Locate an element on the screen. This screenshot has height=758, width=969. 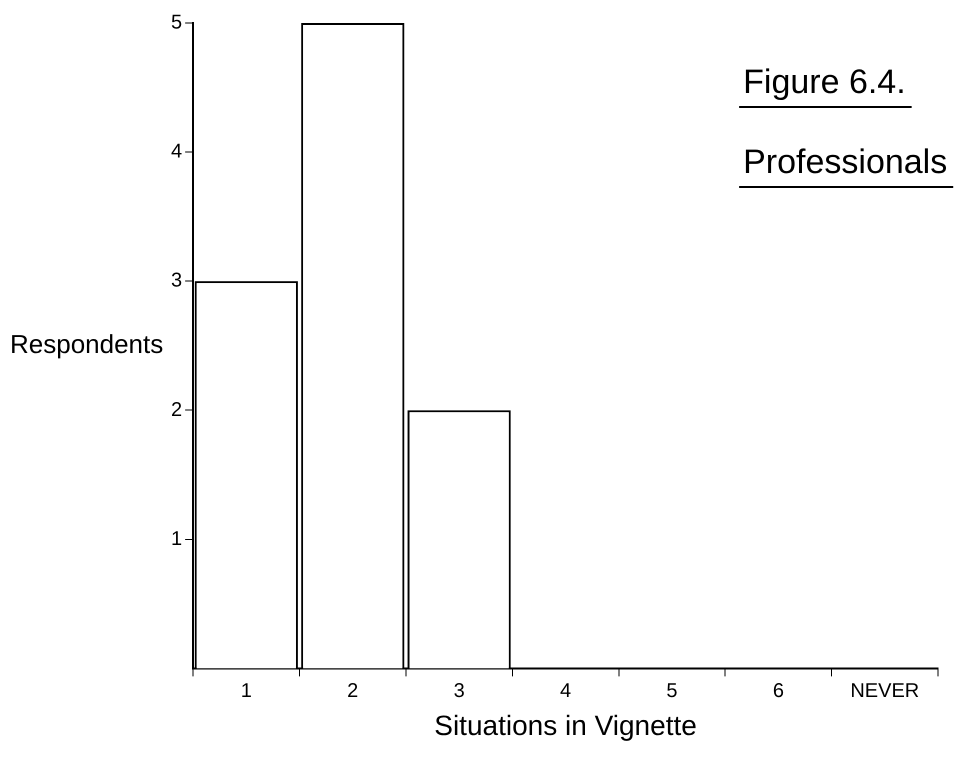
x-tick-label: 2 is located at coordinates (352, 691).